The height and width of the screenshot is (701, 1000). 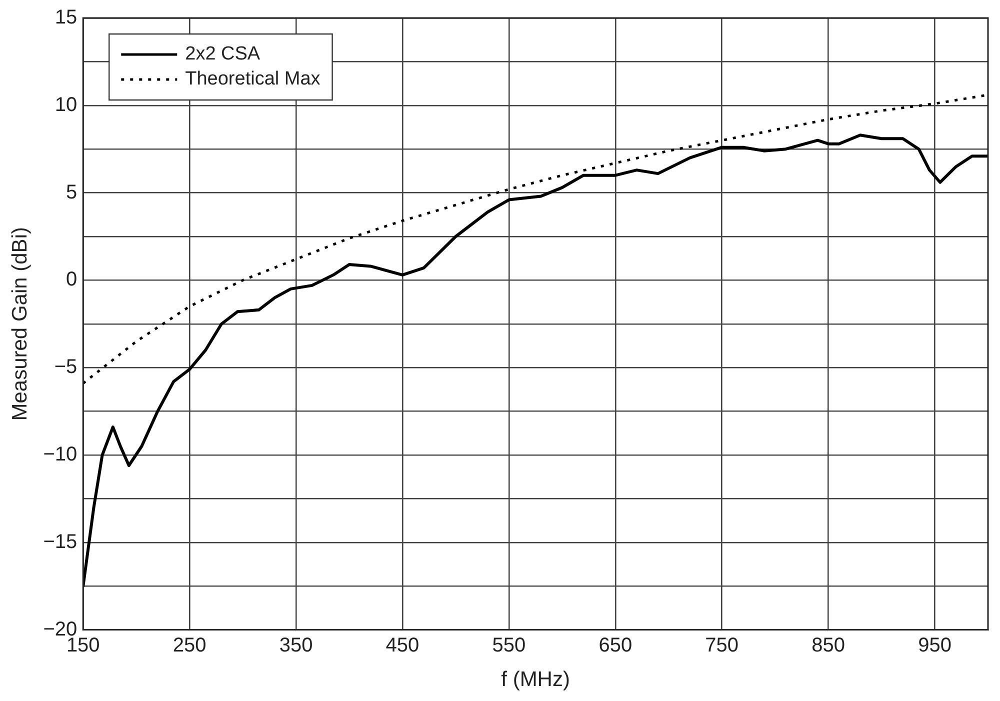 I want to click on y-tick-label: 5, so click(x=72, y=192).